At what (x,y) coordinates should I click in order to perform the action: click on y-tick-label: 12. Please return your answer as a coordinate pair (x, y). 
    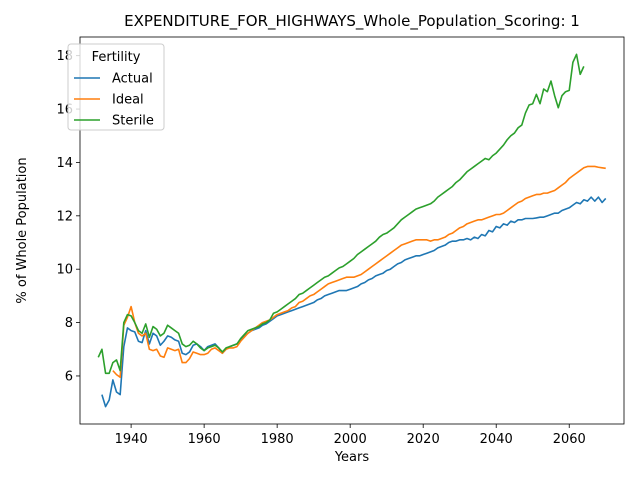
    Looking at the image, I should click on (64, 216).